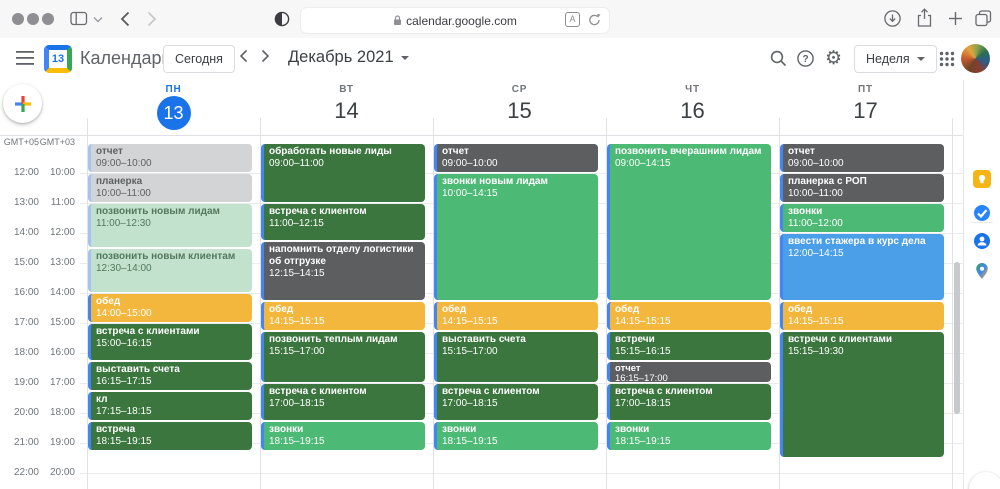 This screenshot has width=1000, height=489. I want to click on calendar-event: выставить счета 15:15–17:00, so click(516, 356).